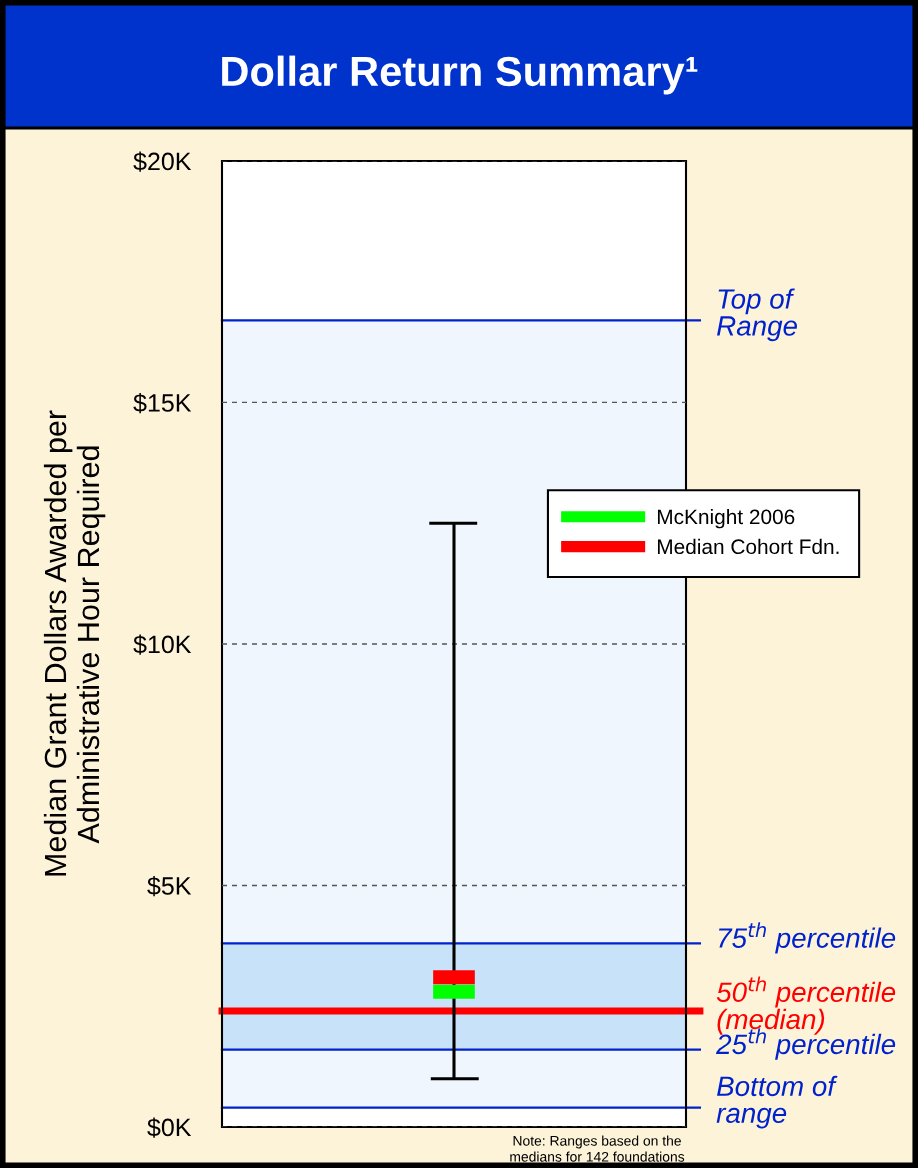 The image size is (918, 1168). What do you see at coordinates (597, 1148) in the screenshot?
I see `text: Note: Ranges based on the medians for 142 foundations` at bounding box center [597, 1148].